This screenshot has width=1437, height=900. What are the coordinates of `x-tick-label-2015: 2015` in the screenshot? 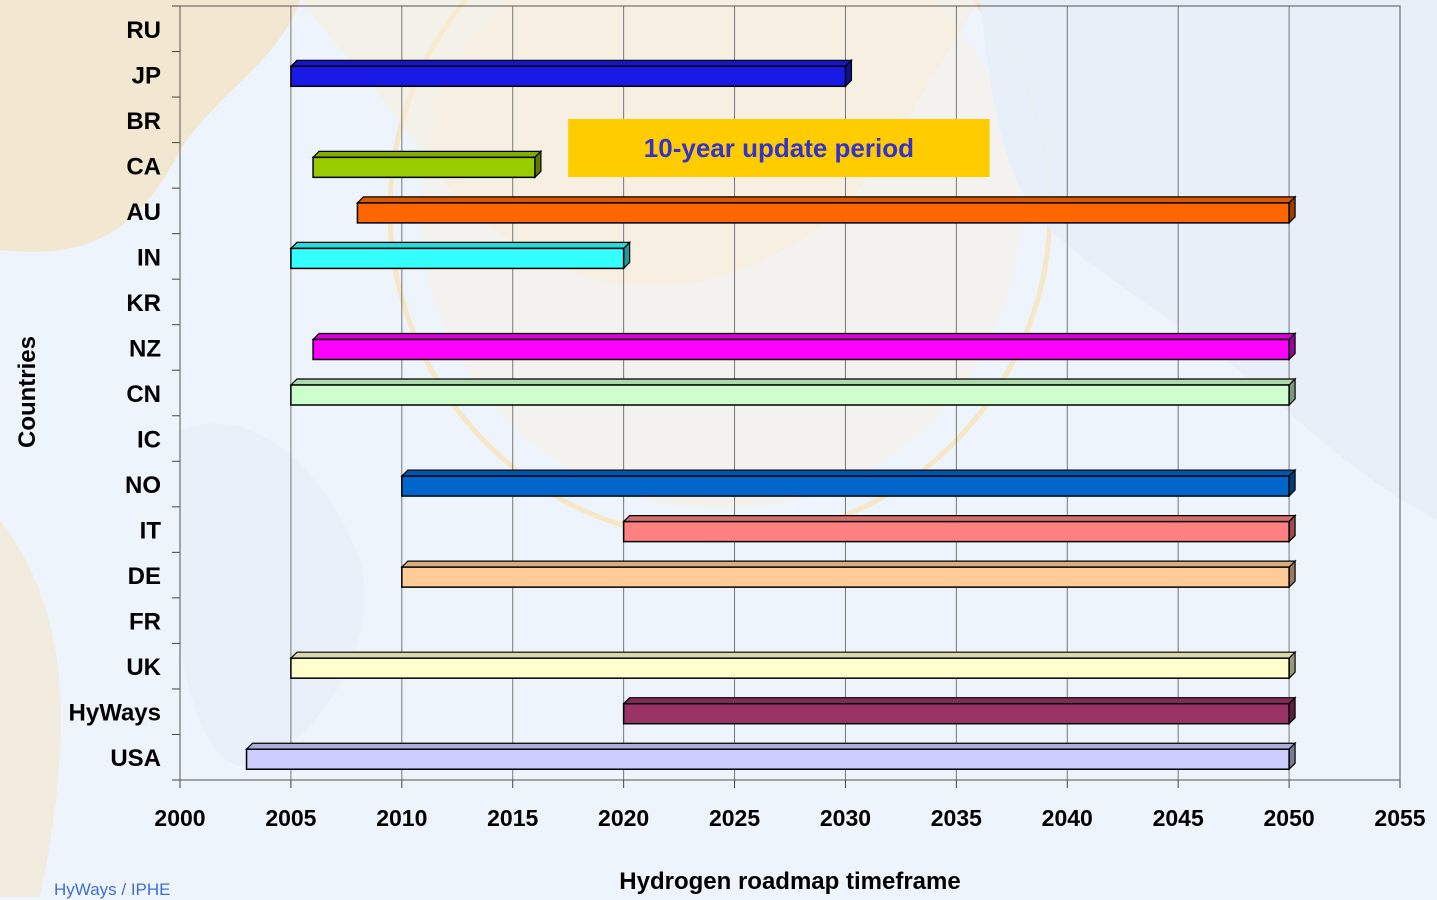 It's located at (512, 818).